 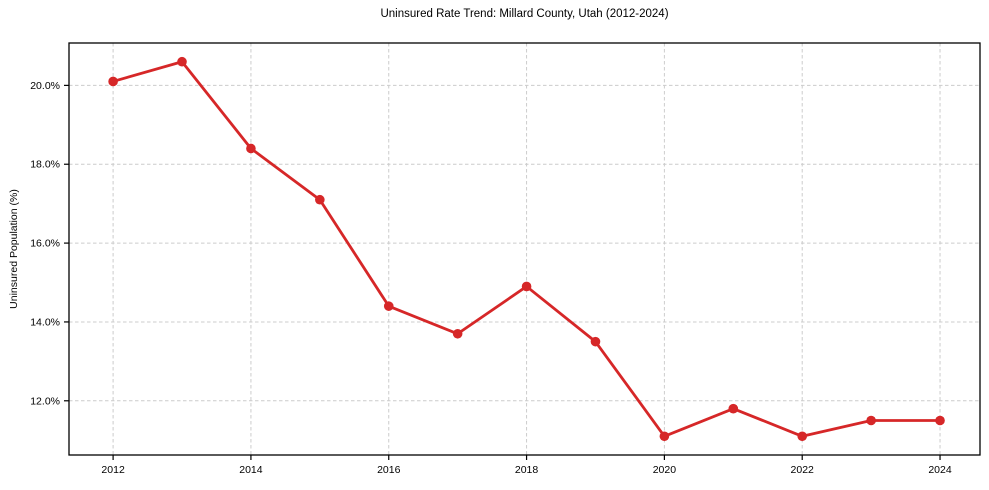 What do you see at coordinates (389, 470) in the screenshot?
I see `x-tick-label: 2016` at bounding box center [389, 470].